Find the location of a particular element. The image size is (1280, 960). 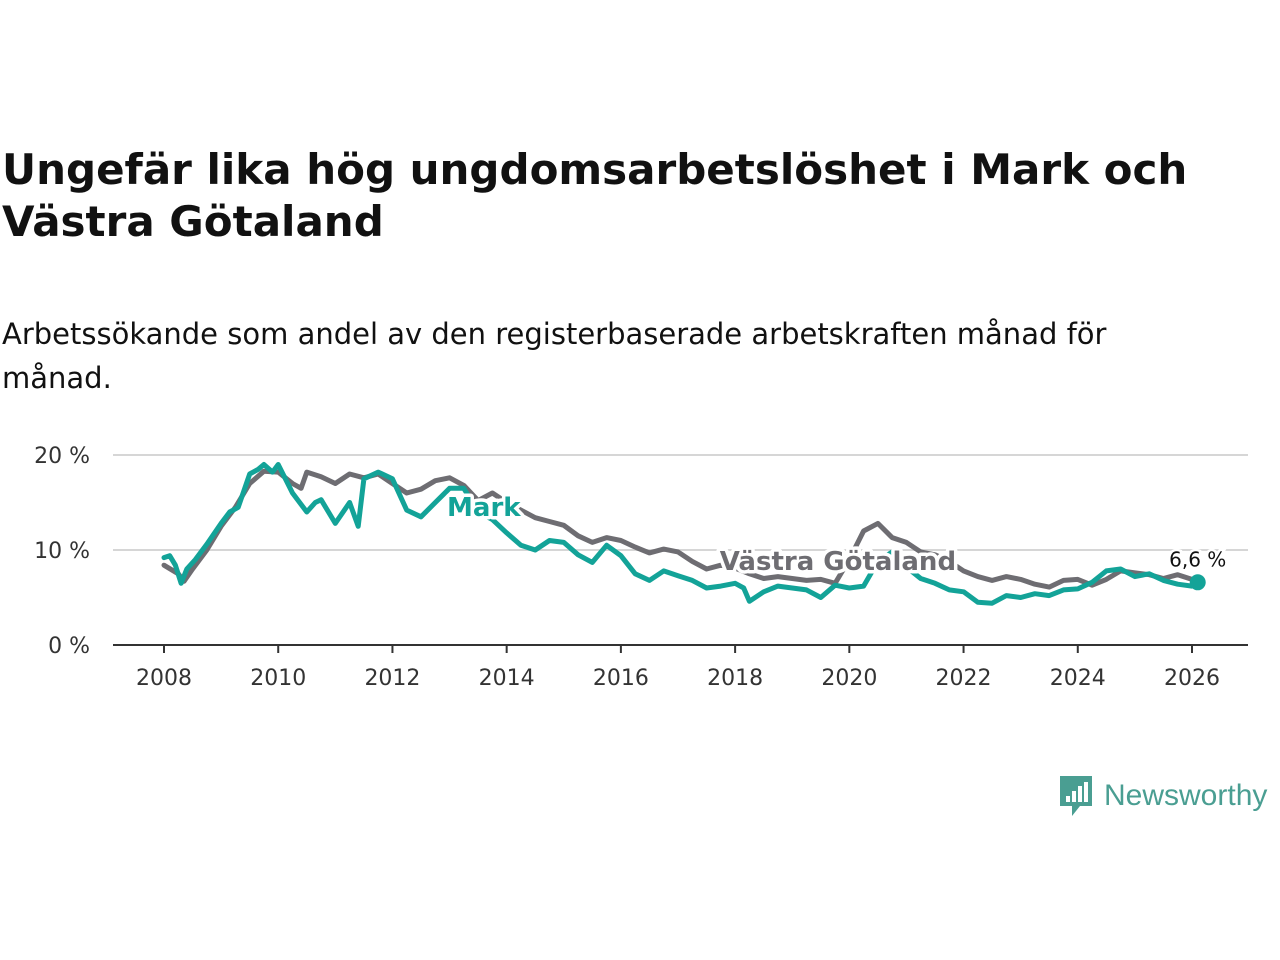

x-tick-label: 2020 is located at coordinates (849, 678).